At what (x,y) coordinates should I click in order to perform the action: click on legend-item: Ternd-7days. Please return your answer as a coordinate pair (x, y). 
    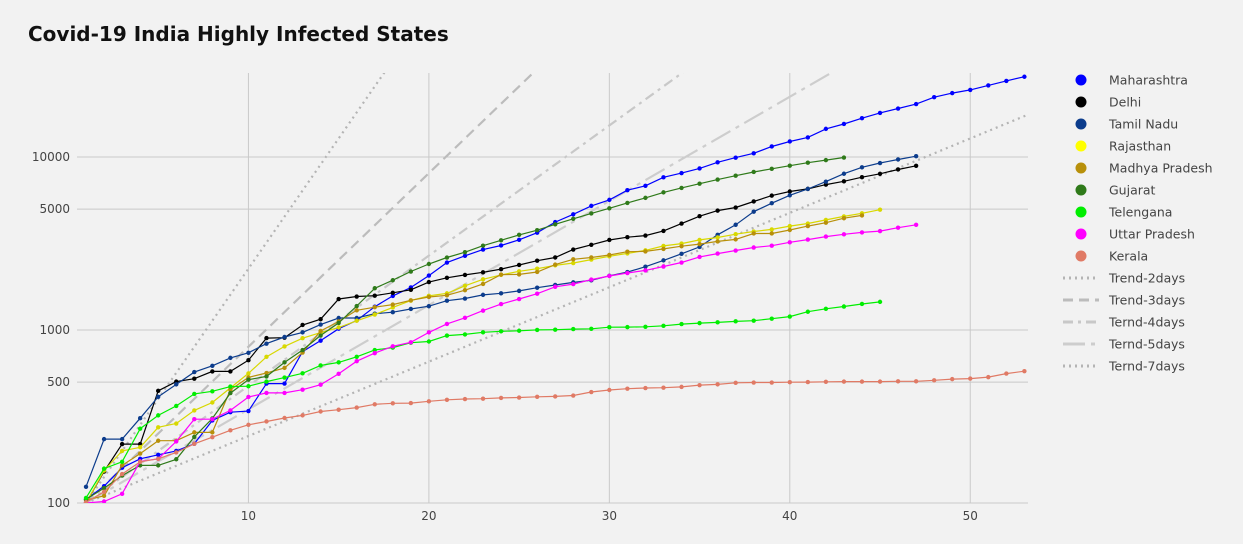
    Looking at the image, I should click on (1124, 366).